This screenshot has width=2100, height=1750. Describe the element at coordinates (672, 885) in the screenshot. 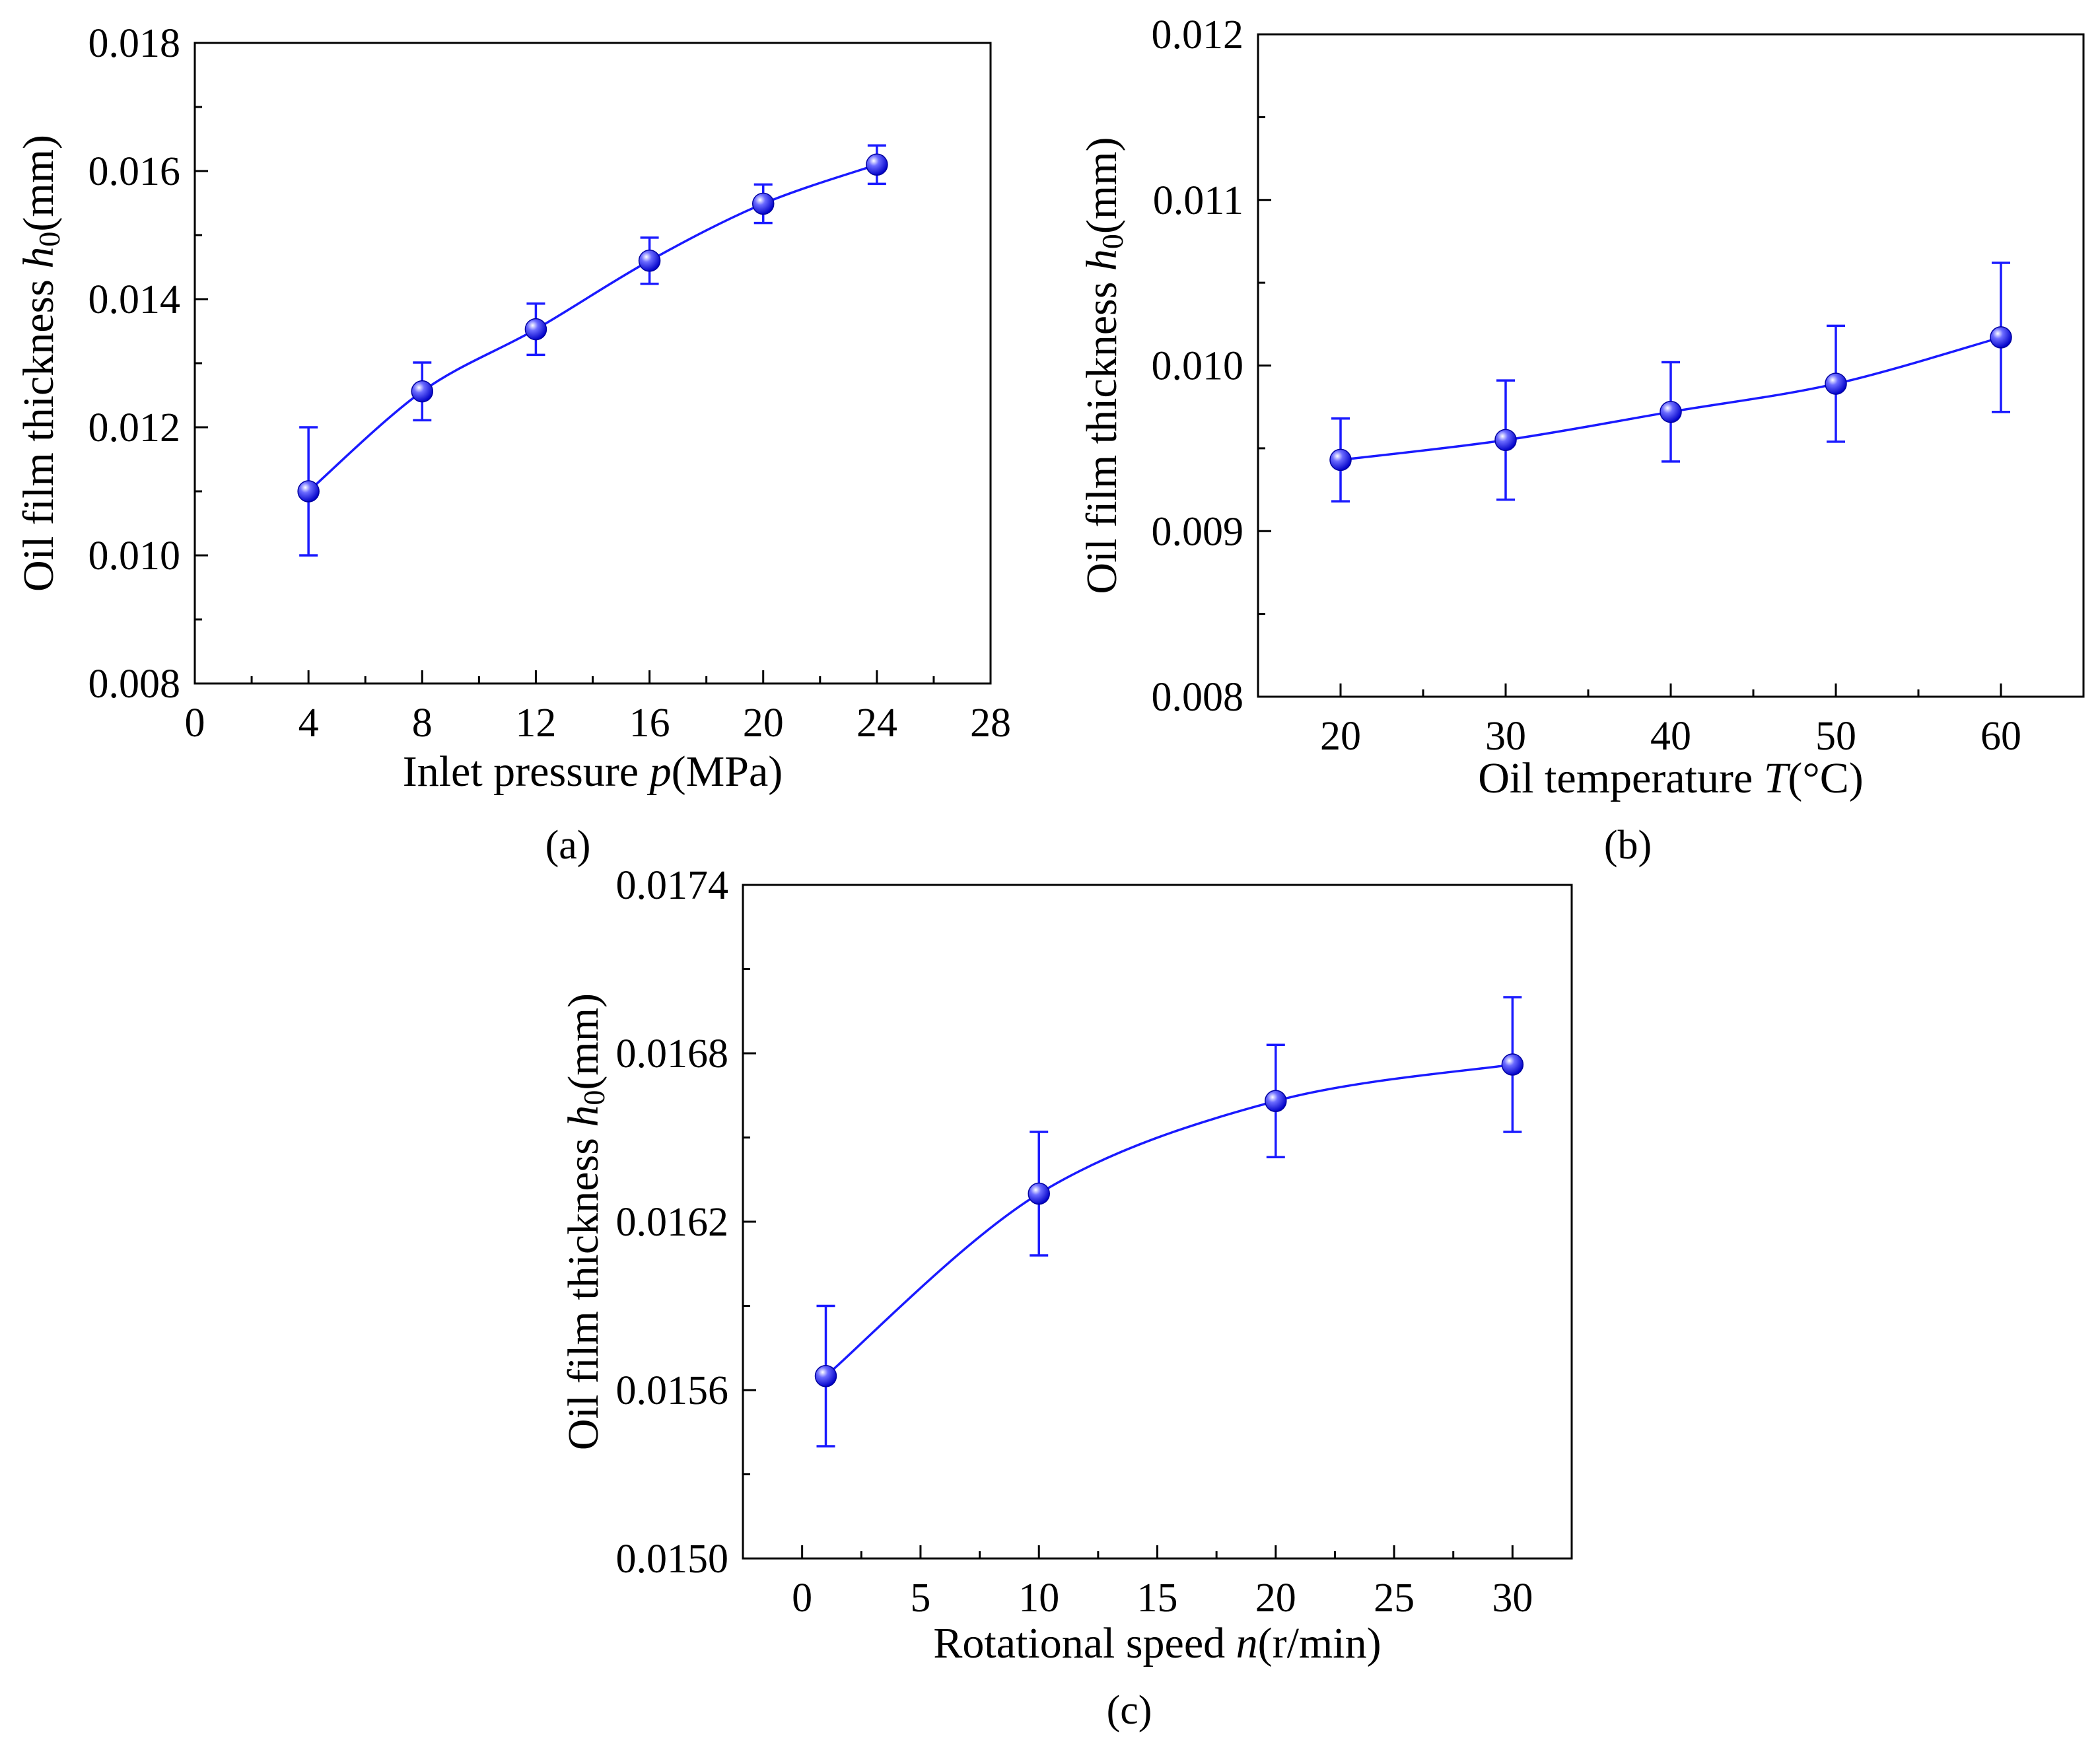

I see `chart-c-y-tick-label: 0.0174` at that location.